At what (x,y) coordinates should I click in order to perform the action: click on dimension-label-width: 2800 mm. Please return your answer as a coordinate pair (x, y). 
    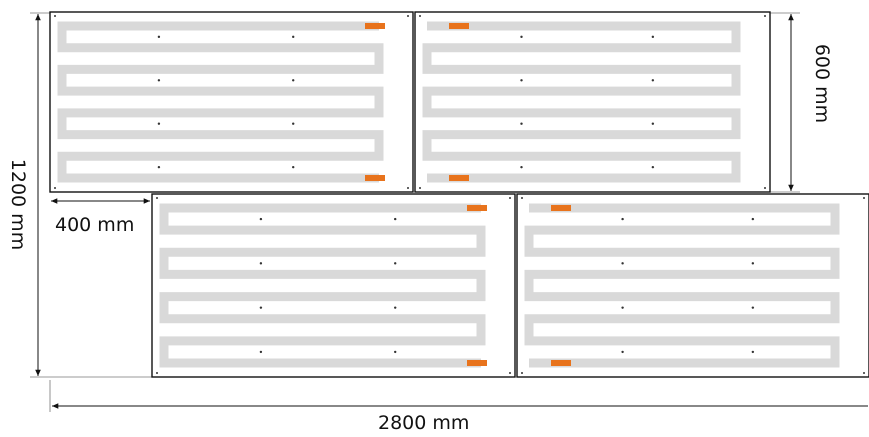
    Looking at the image, I should click on (424, 423).